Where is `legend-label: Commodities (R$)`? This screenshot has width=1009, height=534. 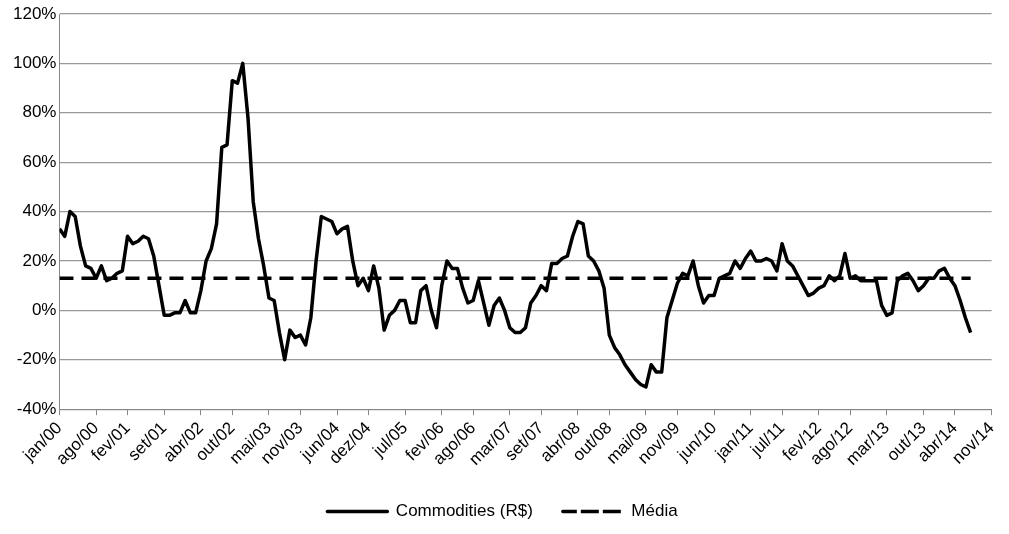 legend-label: Commodities (R$) is located at coordinates (464, 511).